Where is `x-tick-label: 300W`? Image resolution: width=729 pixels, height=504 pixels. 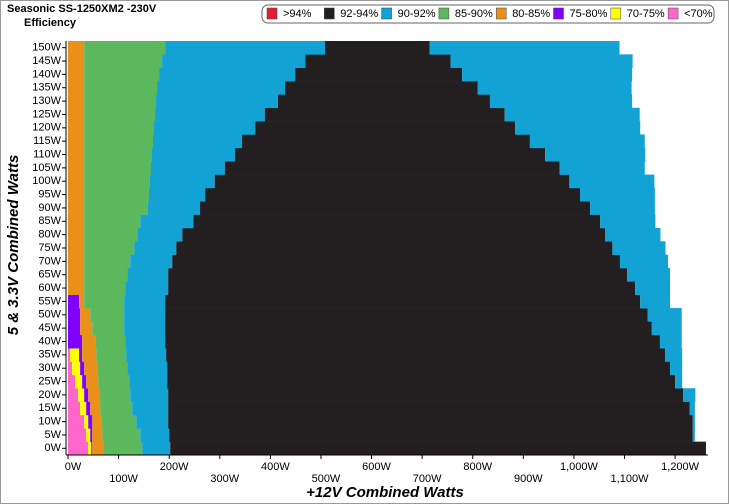 x-tick-label: 300W is located at coordinates (224, 479).